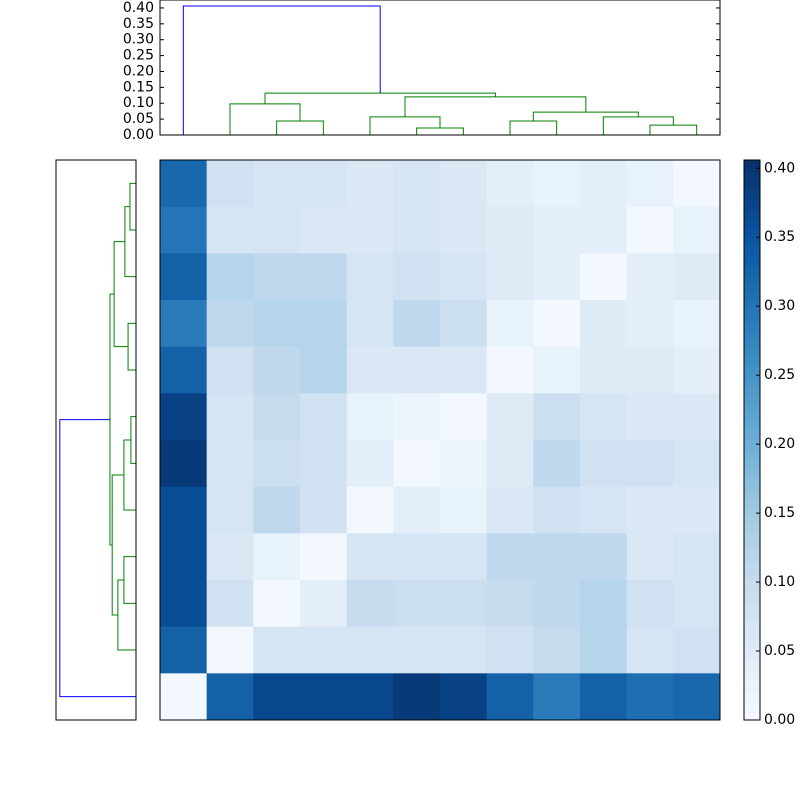 This screenshot has height=800, width=800. What do you see at coordinates (779, 513) in the screenshot?
I see `colorbar-tick-label: 0.15` at bounding box center [779, 513].